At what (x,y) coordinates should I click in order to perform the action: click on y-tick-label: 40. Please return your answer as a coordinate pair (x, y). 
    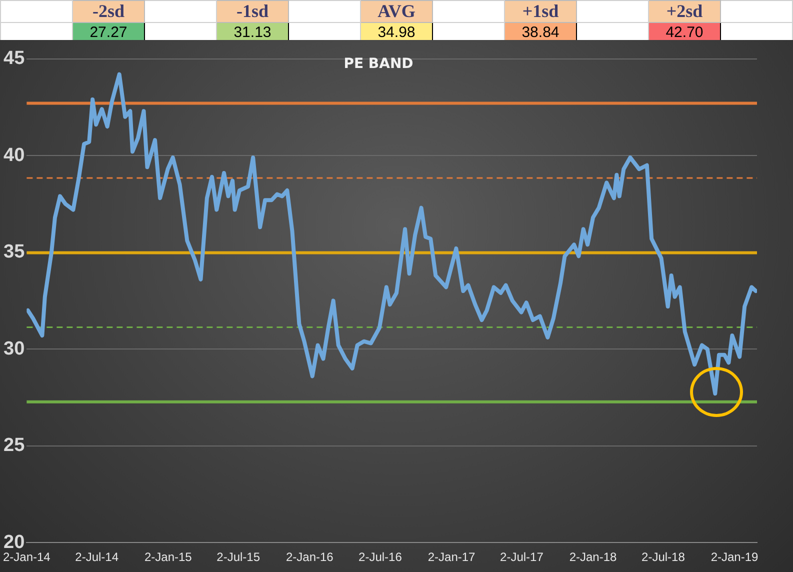
    Looking at the image, I should click on (14, 155).